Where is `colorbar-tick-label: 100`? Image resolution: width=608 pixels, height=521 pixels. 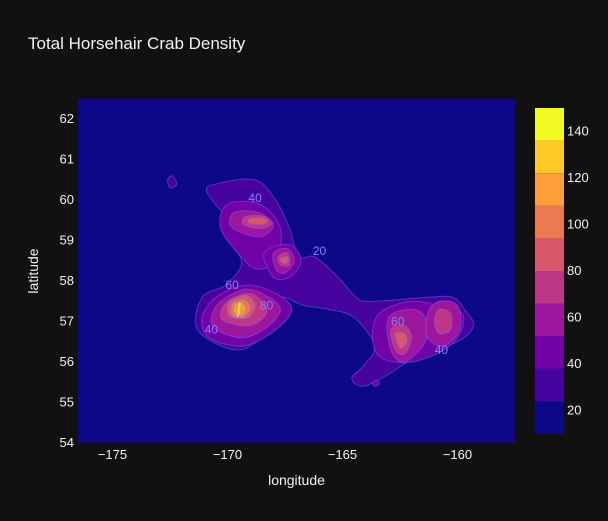 colorbar-tick-label: 100 is located at coordinates (578, 223).